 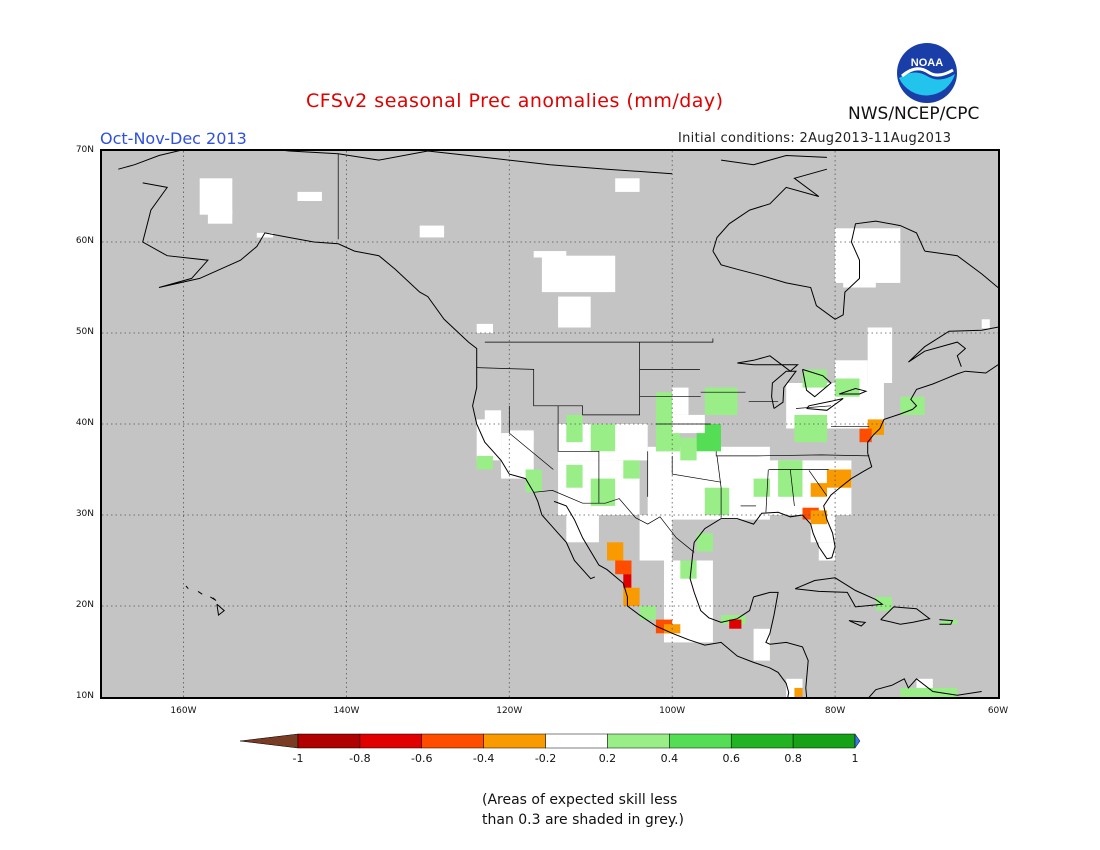 I want to click on map-title: CFSv2 seasonal Prec anomalies (mm/day), so click(x=515, y=101).